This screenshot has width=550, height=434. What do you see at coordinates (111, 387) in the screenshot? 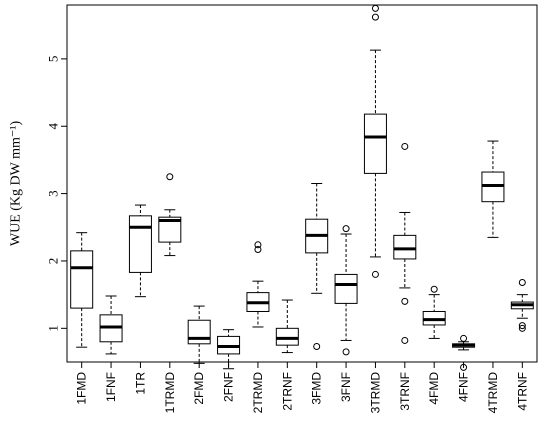
I see `x-tick-label: 1FNF` at bounding box center [111, 387].